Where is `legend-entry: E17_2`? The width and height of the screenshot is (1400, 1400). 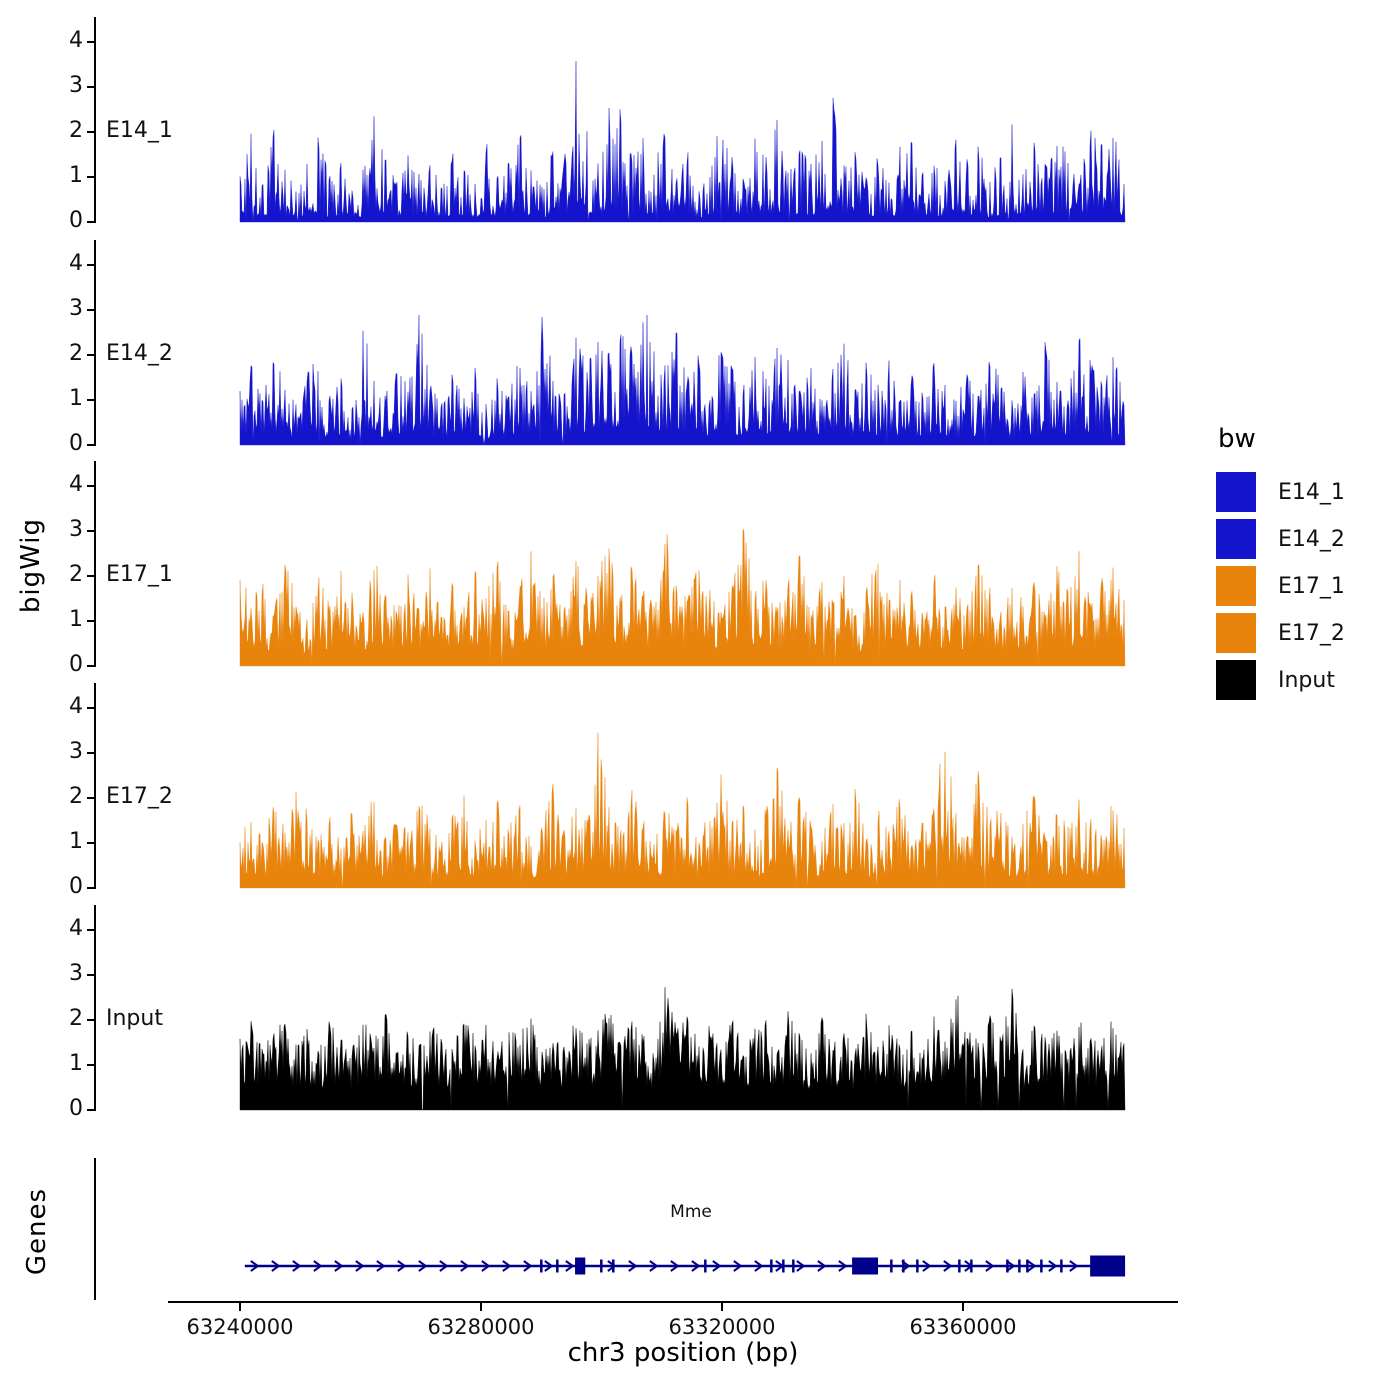
legend-entry: E17_2 is located at coordinates (1280, 633).